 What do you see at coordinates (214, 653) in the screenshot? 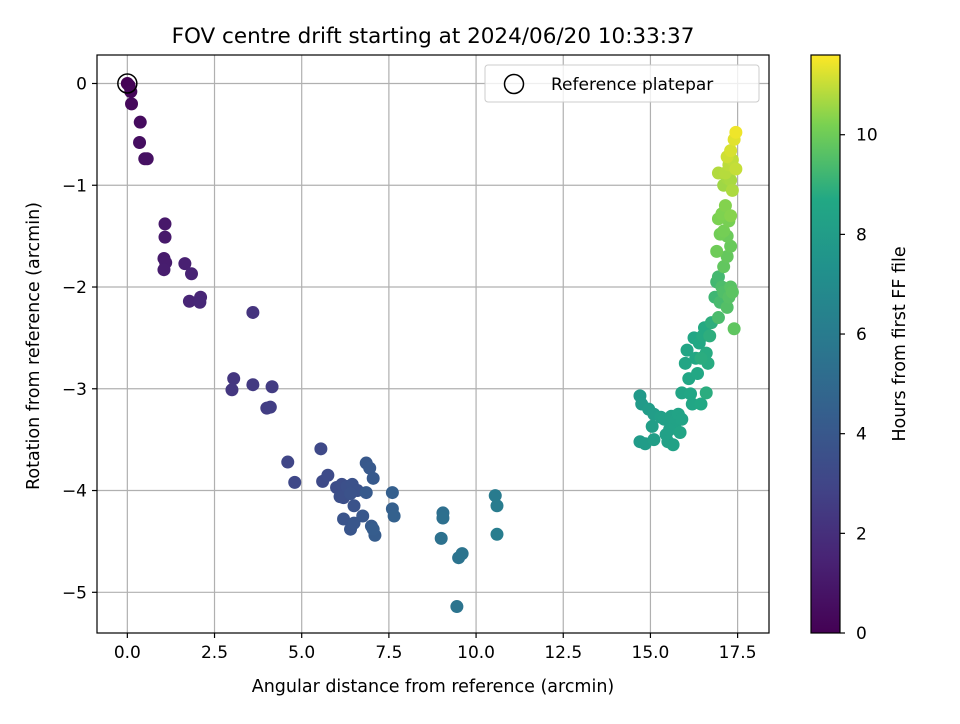
I see `x-tick-label: 2.5` at bounding box center [214, 653].